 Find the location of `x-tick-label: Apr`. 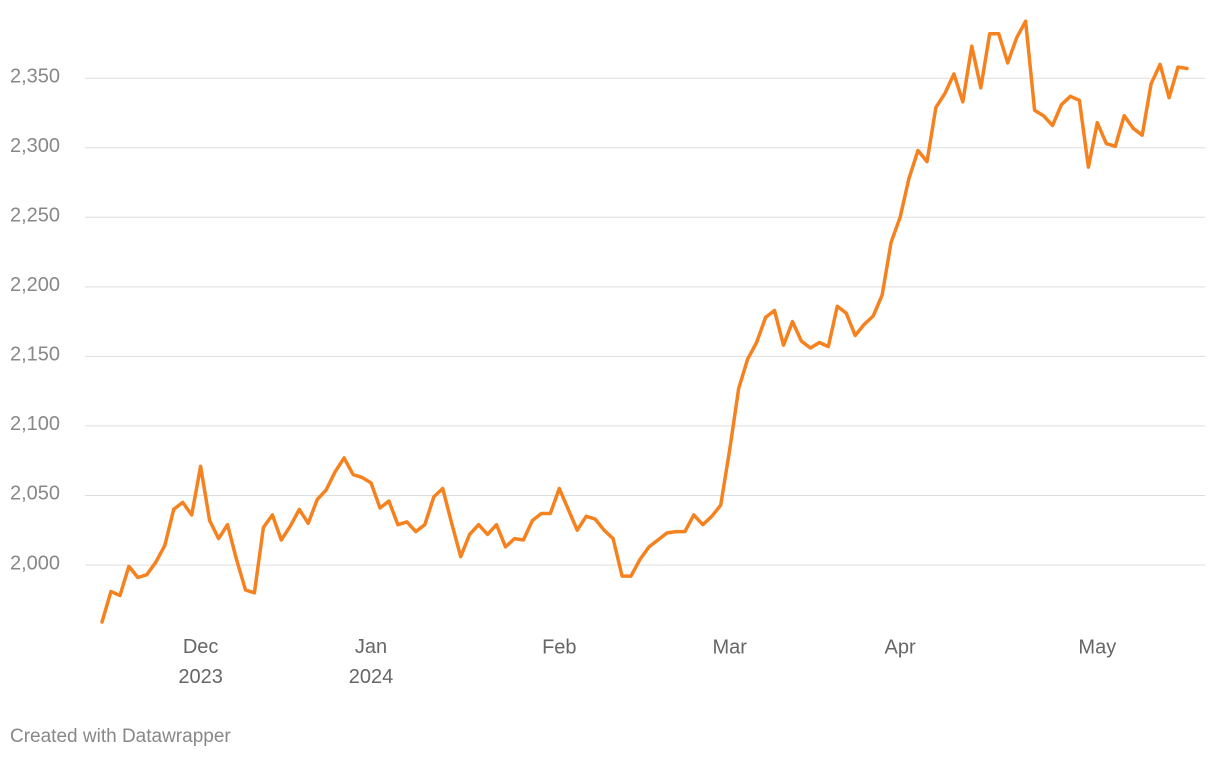

x-tick-label: Apr is located at coordinates (899, 647).